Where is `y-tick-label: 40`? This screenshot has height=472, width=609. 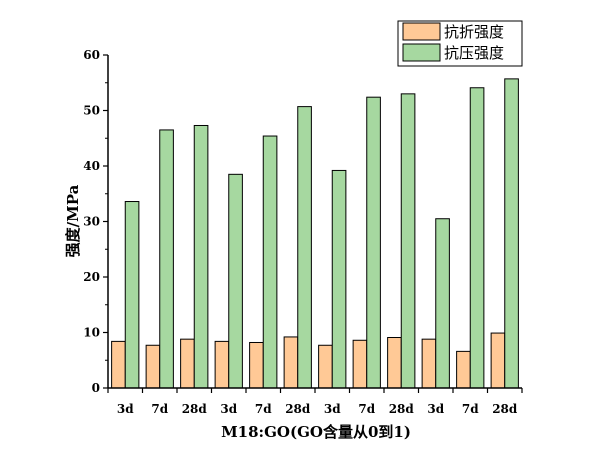
y-tick-label: 40 is located at coordinates (91, 166).